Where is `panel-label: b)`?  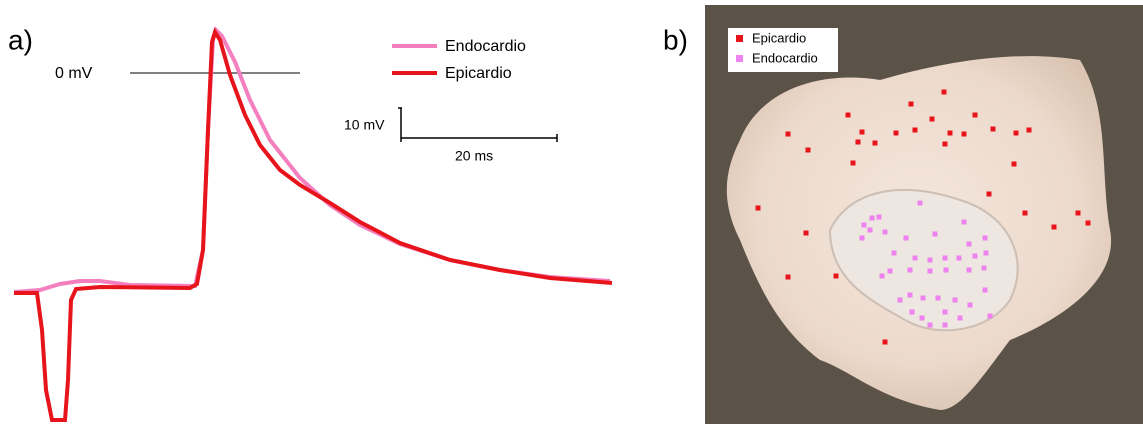 panel-label: b) is located at coordinates (675, 39).